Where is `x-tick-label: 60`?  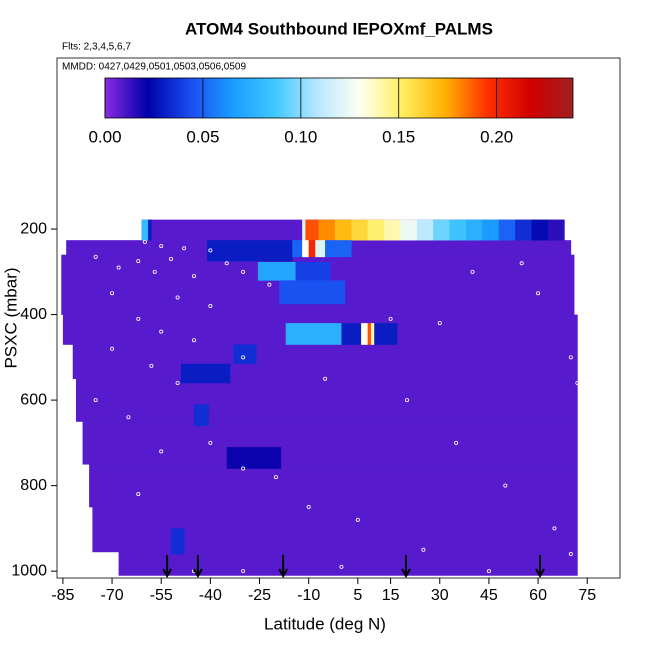
x-tick-label: 60 is located at coordinates (538, 595).